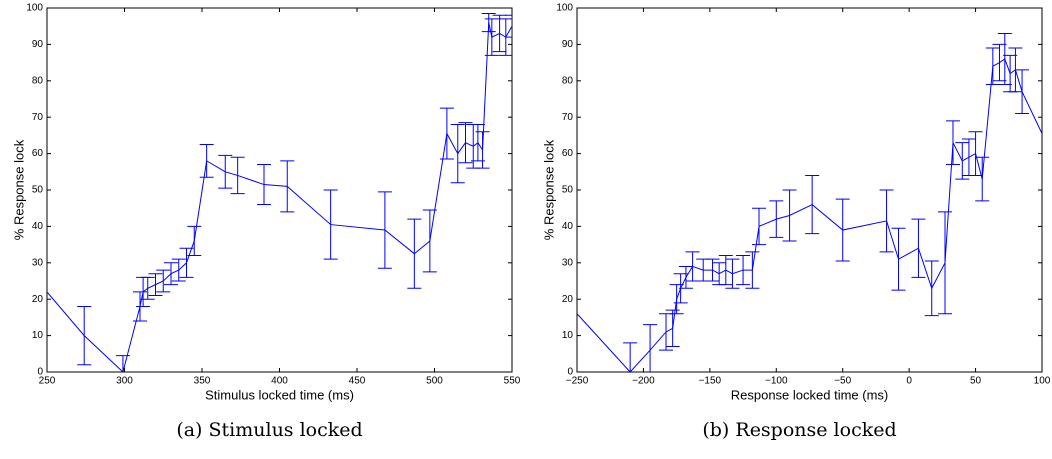 The width and height of the screenshot is (1052, 459). I want to click on x-tick-label: 250, so click(47, 381).